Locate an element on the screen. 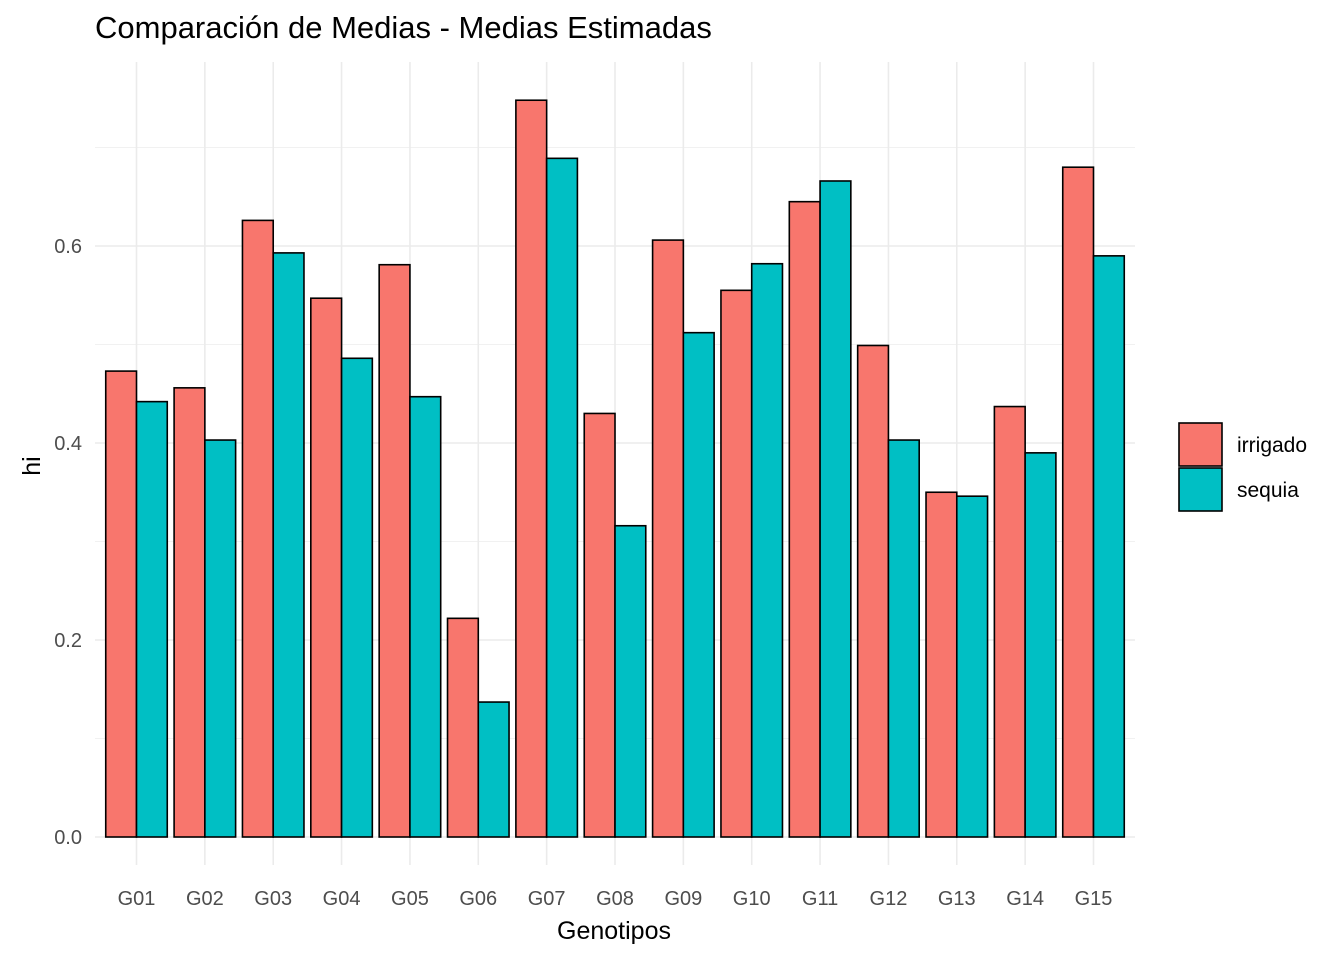 This screenshot has width=1344, height=960. x-tick-label: G14 is located at coordinates (1025, 899).